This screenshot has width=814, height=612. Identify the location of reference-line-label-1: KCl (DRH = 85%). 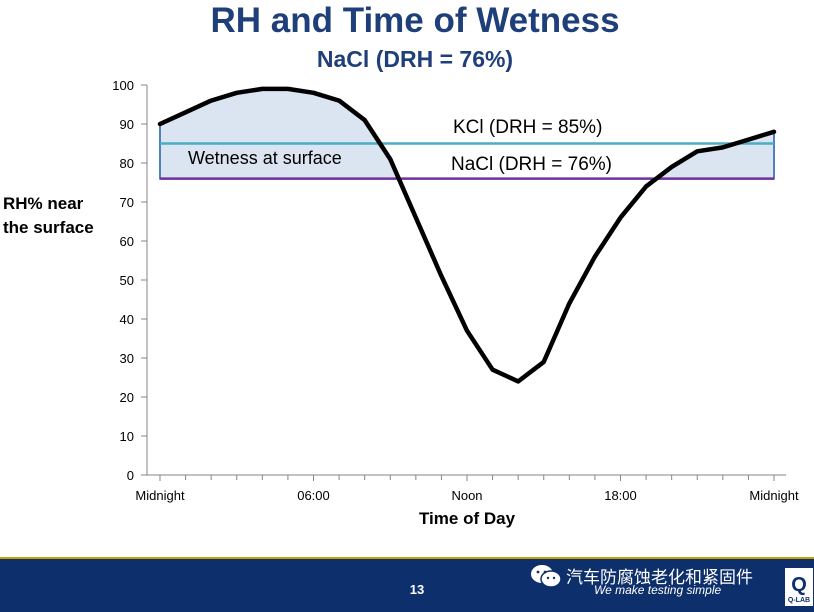
(527, 127).